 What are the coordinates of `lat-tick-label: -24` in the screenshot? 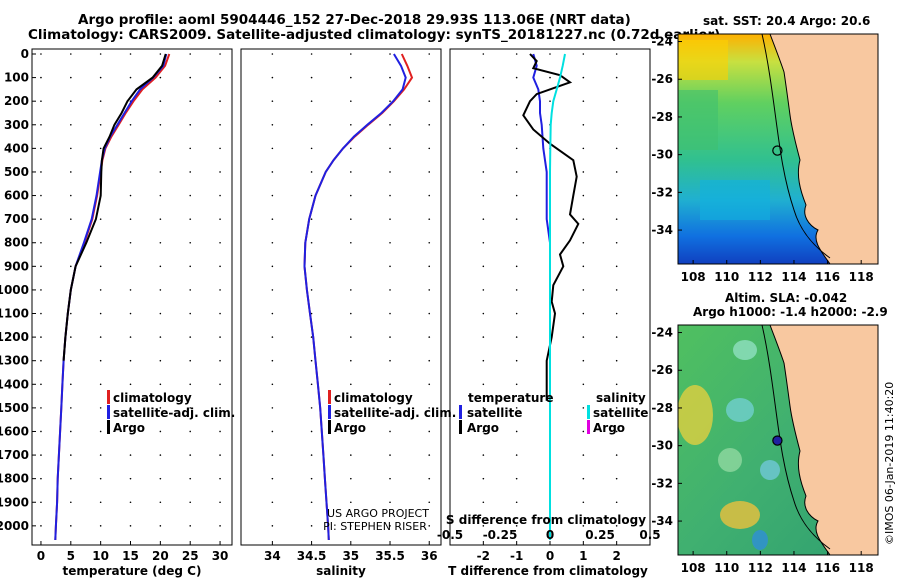 It's located at (662, 42).